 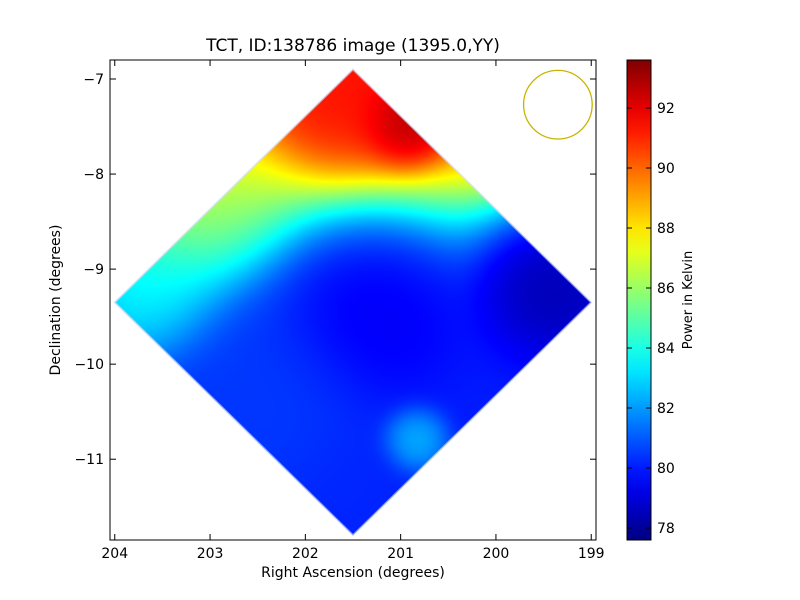 What do you see at coordinates (93, 175) in the screenshot?
I see `y-tick-label: −8` at bounding box center [93, 175].